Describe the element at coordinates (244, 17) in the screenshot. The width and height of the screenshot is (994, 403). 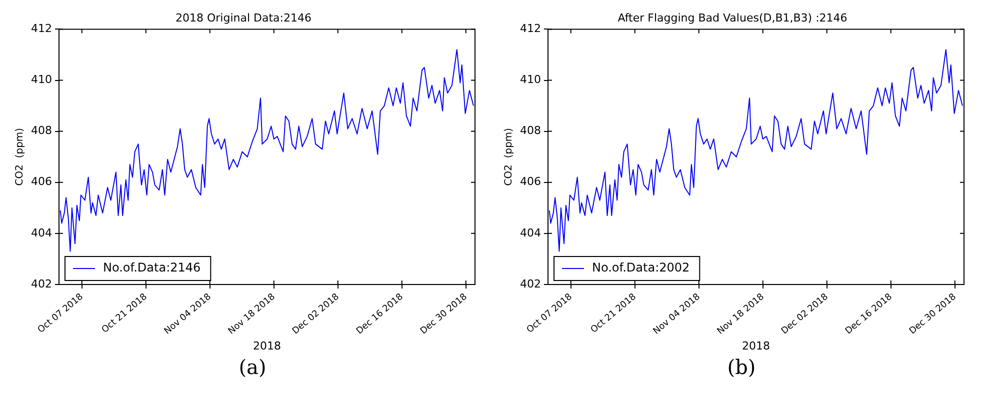
I see `chart-title: 2018 Original Data:2146` at that location.